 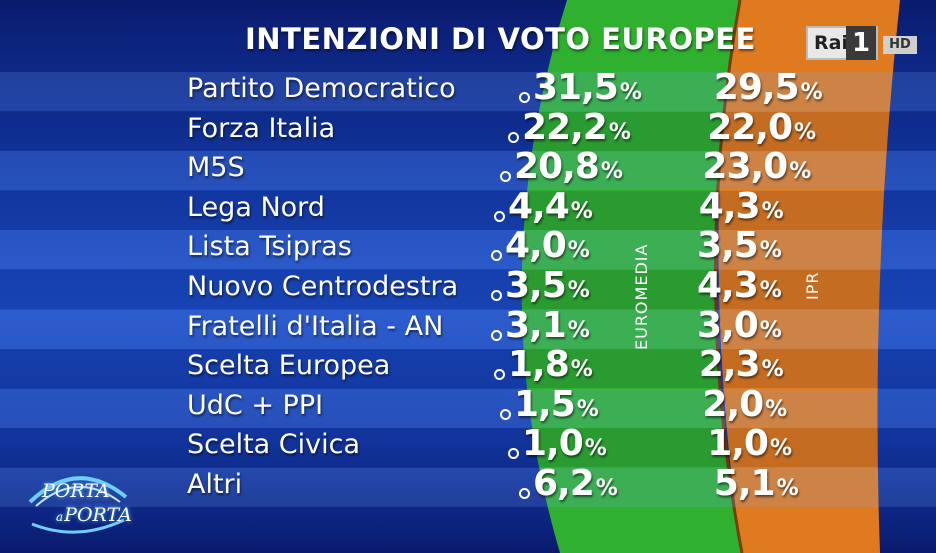 What do you see at coordinates (565, 127) in the screenshot?
I see `value-number: 22,2` at bounding box center [565, 127].